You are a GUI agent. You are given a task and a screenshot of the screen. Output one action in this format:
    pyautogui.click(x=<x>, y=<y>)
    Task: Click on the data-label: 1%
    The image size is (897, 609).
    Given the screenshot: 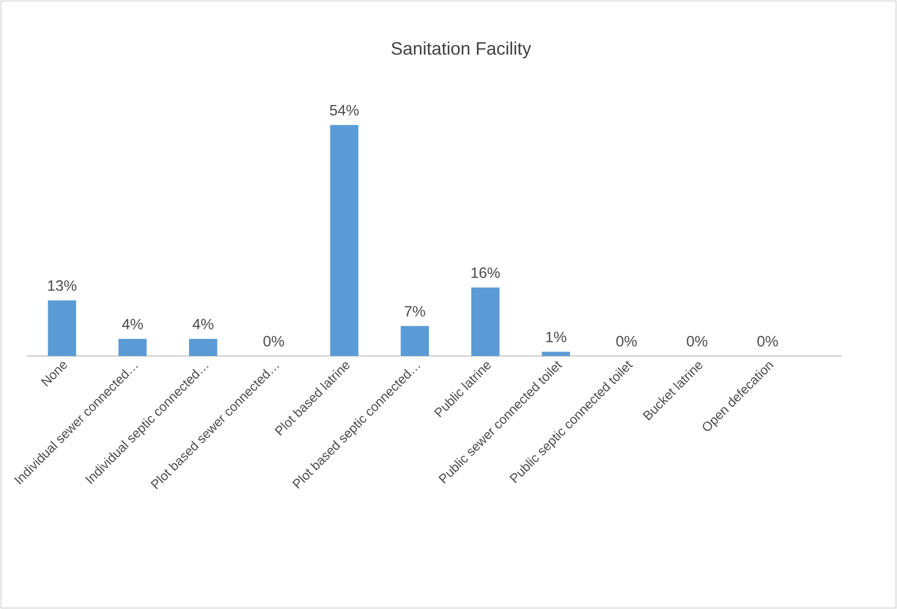 What is the action you would take?
    pyautogui.click(x=556, y=337)
    